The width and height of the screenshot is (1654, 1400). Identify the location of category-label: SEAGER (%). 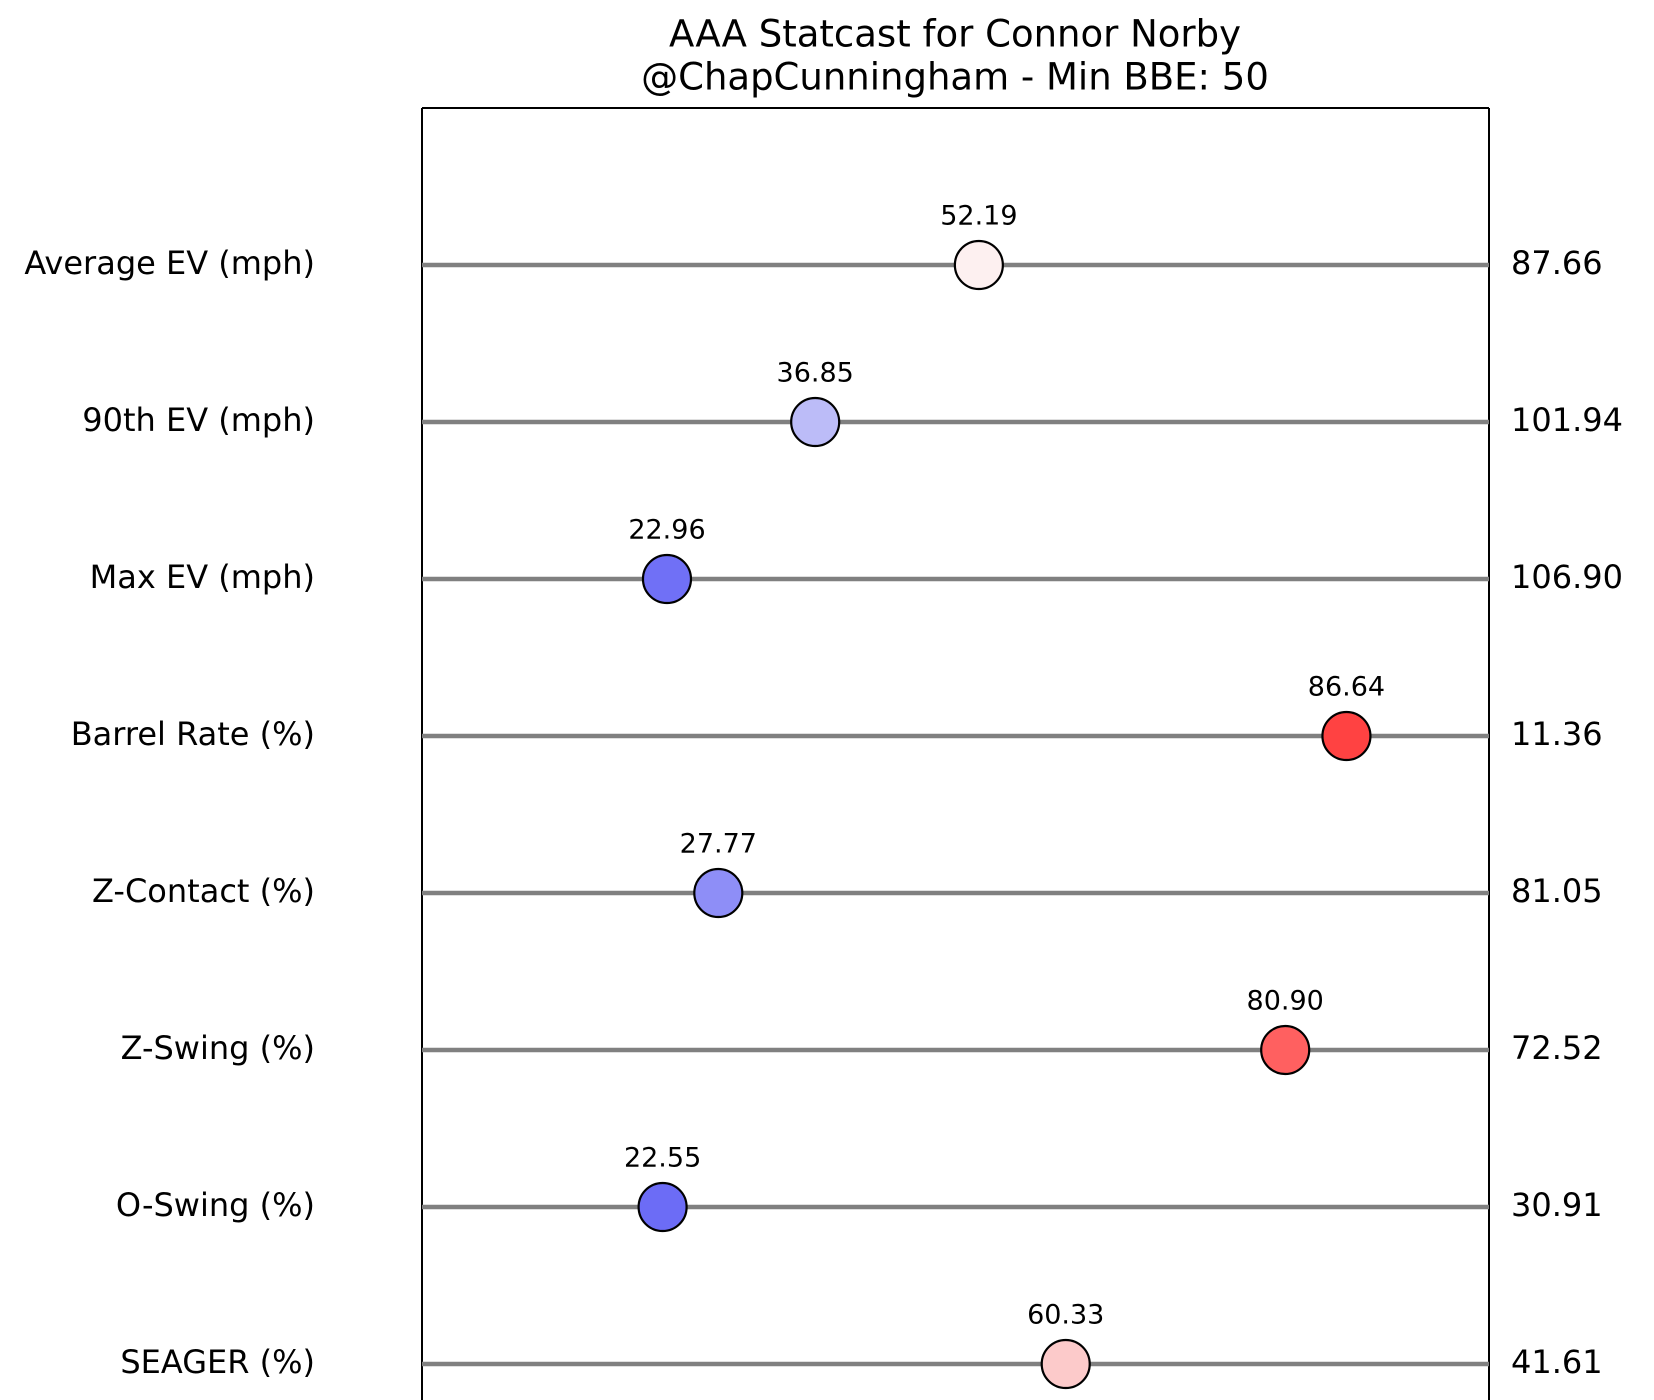
(217, 1362).